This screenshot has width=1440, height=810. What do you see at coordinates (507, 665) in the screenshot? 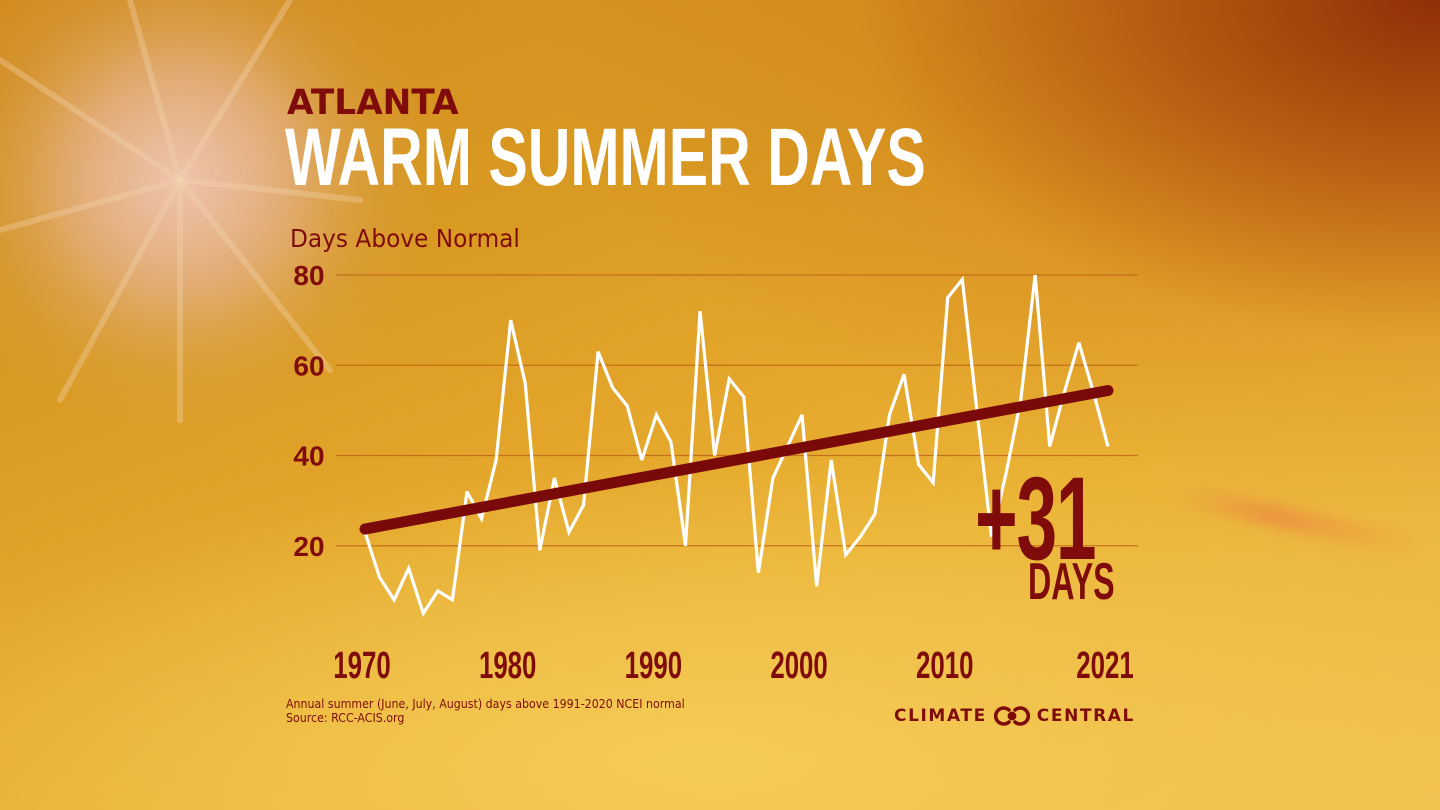
I see `x-tick-label: 1980` at bounding box center [507, 665].